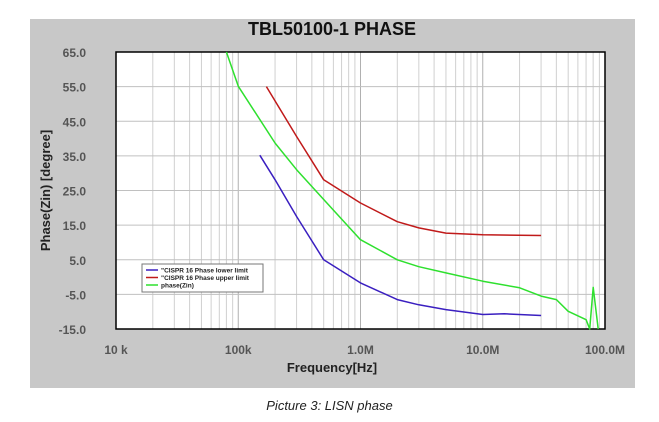 This screenshot has height=422, width=659. I want to click on legend-label: "CISPR 16 Phase lower limit, so click(205, 271).